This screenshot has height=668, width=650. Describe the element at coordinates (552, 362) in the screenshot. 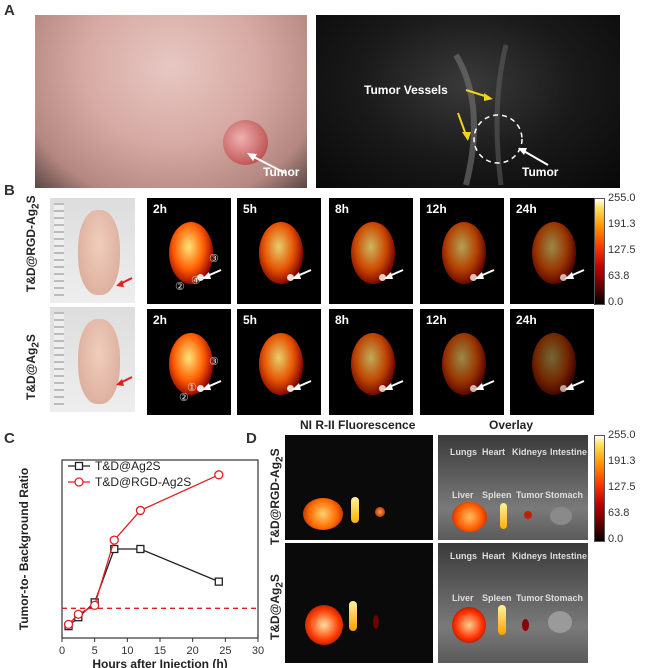

I see `heatmap-ag2s-24h: 24h` at that location.